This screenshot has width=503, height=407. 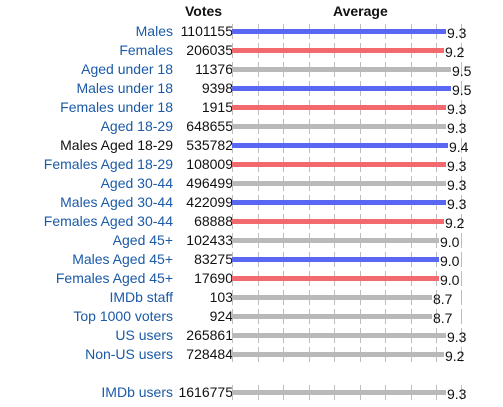 What do you see at coordinates (124, 88) in the screenshot?
I see `demographic-link: Males under 18` at bounding box center [124, 88].